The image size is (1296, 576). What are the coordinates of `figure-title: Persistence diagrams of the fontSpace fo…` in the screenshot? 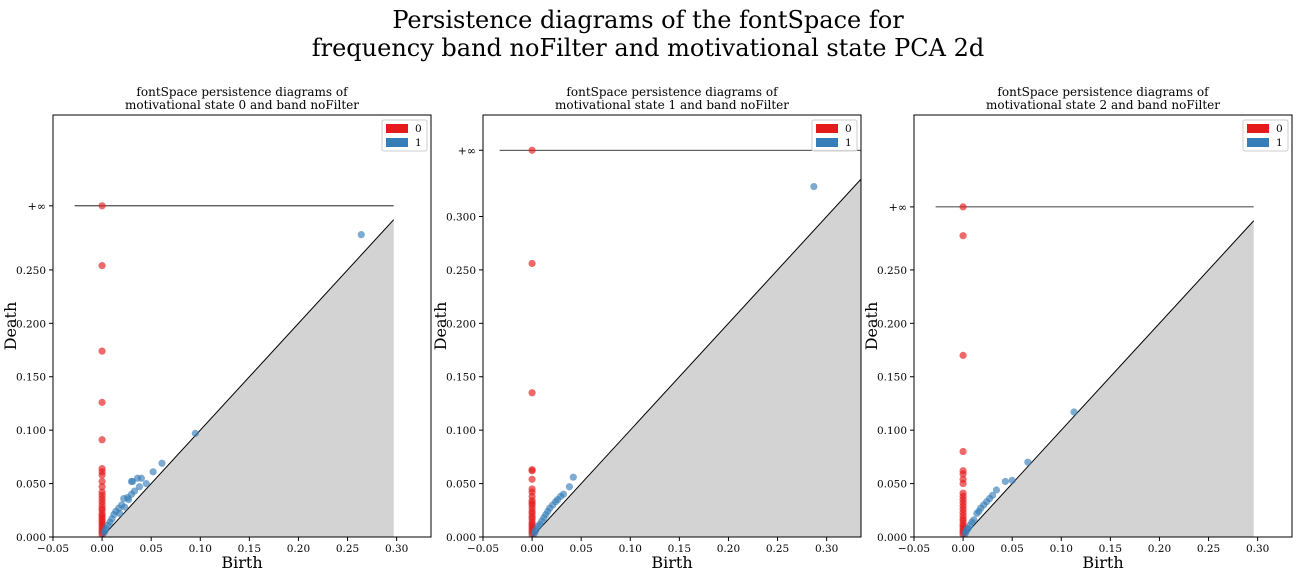 It's located at (648, 34).